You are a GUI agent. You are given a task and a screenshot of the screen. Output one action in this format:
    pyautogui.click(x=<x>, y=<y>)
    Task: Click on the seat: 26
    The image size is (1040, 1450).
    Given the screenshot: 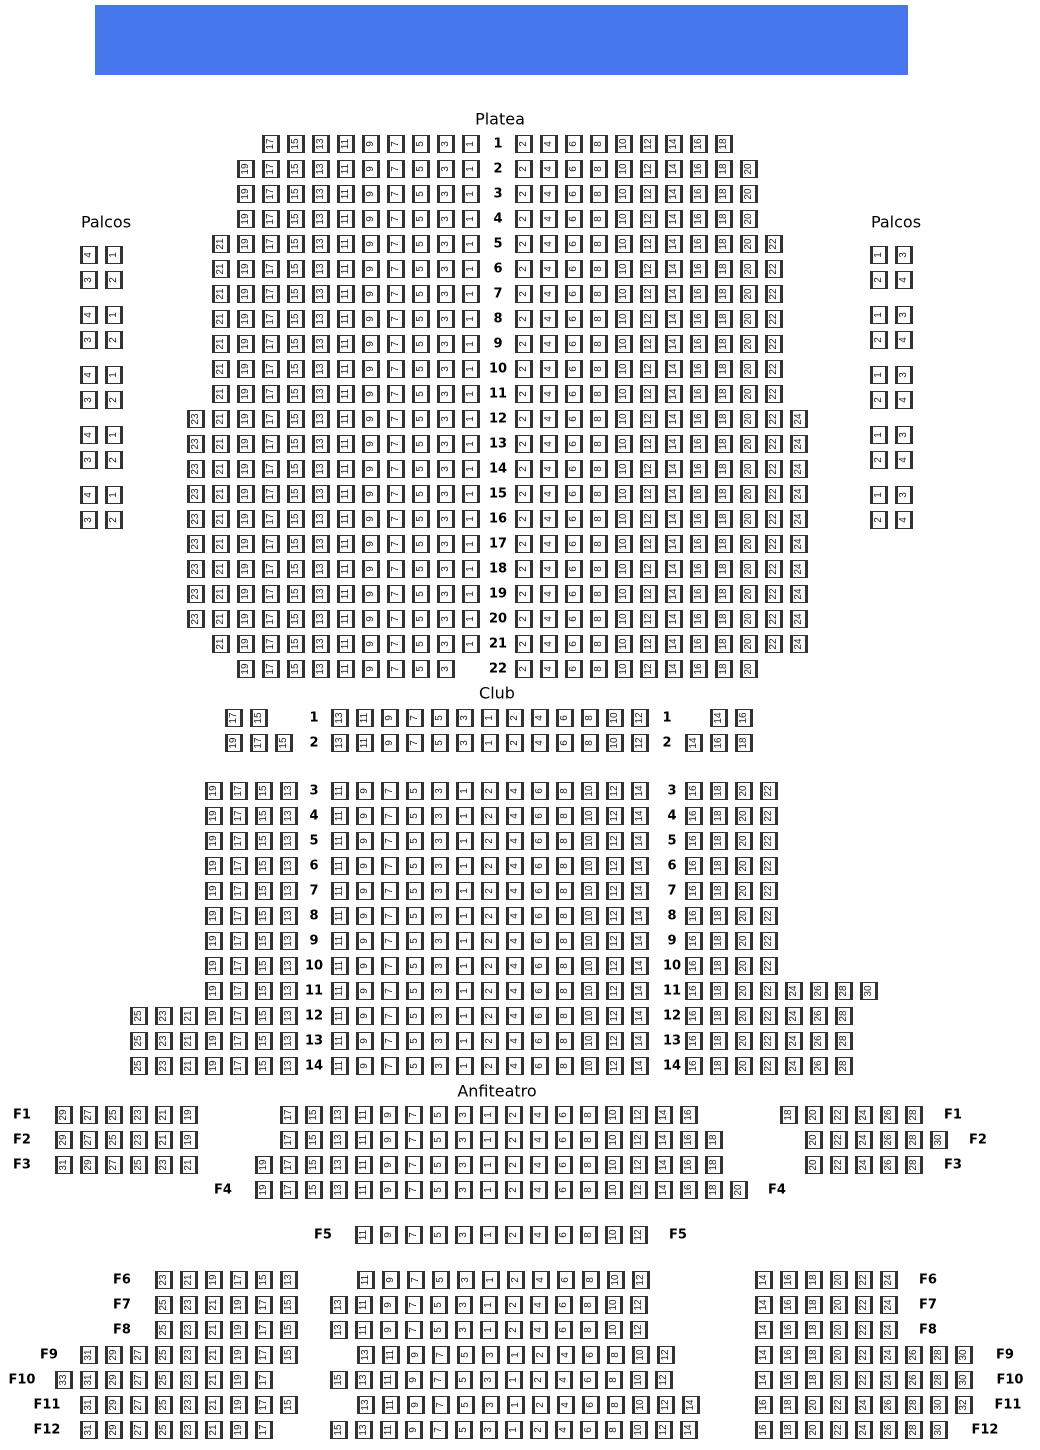 What is the action you would take?
    pyautogui.click(x=889, y=1140)
    